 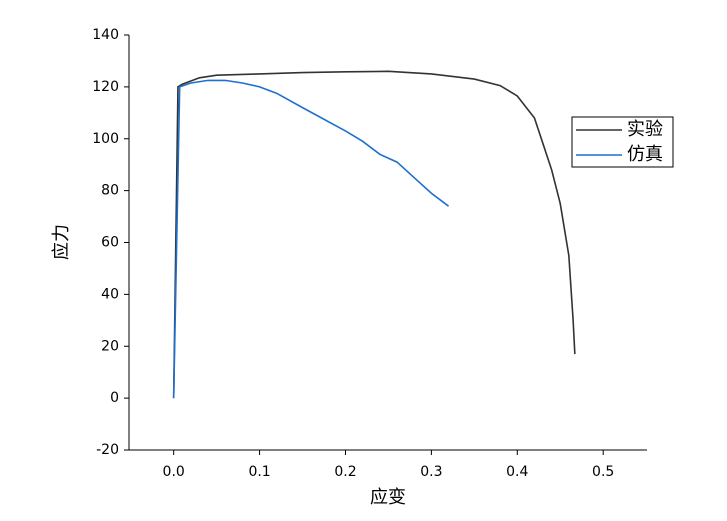 I want to click on legend-label: 实验, so click(x=645, y=129).